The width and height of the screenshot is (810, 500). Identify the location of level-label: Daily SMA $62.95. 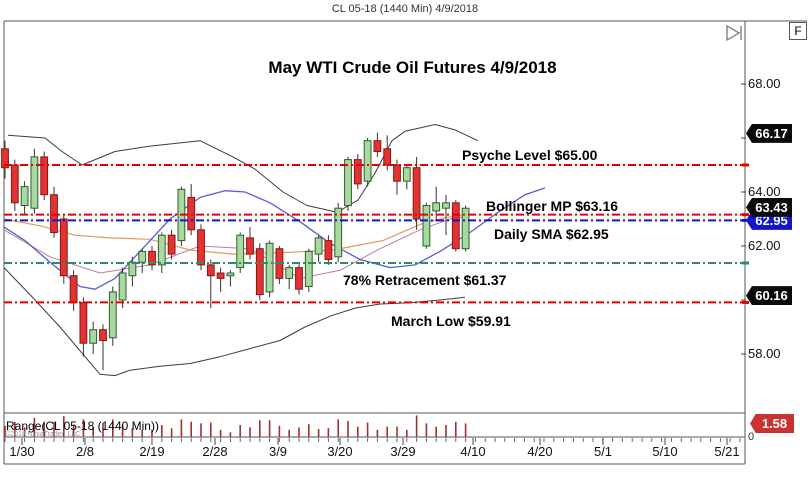
(551, 234).